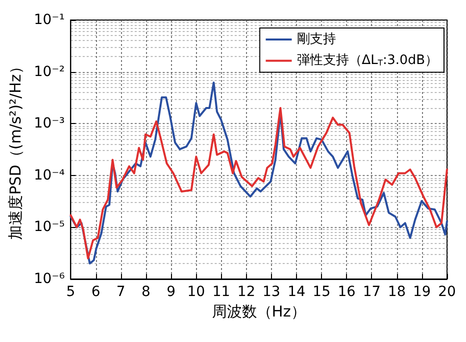  I want to click on x-tick-label: 13, so click(271, 292).